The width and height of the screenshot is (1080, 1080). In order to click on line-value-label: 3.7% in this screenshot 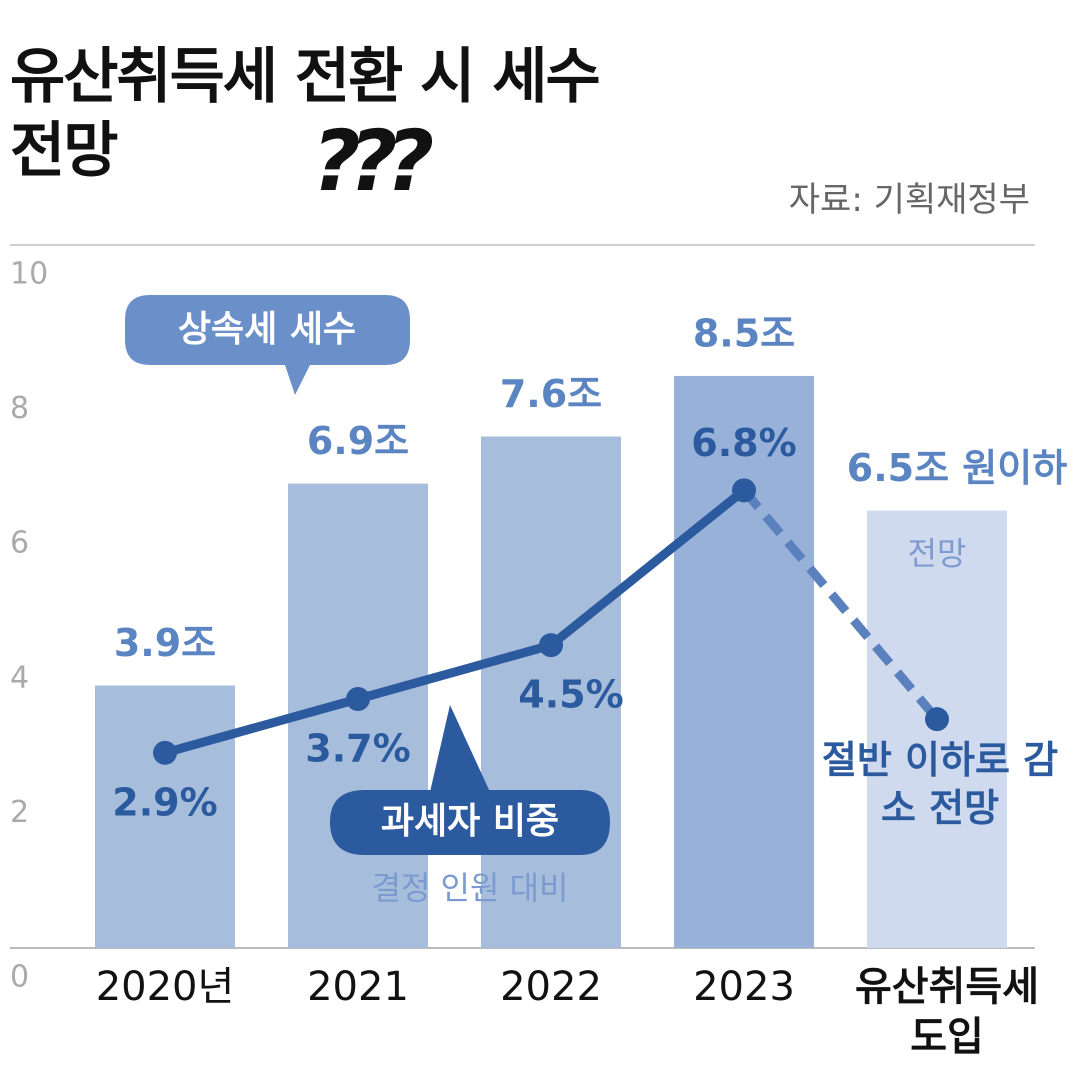, I will do `click(357, 748)`.